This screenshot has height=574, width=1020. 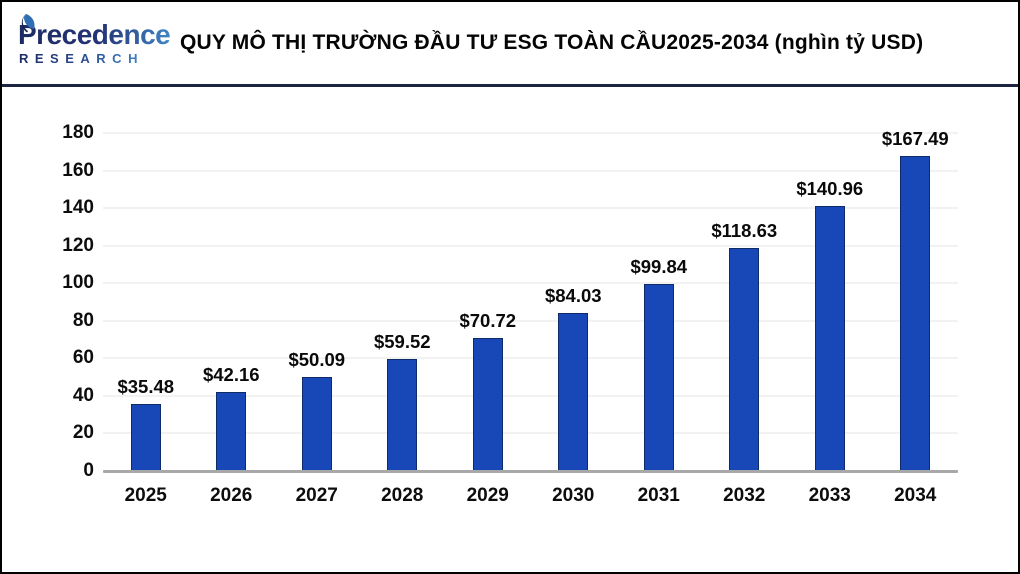 I want to click on x-tick-label: 2029, so click(x=487, y=495).